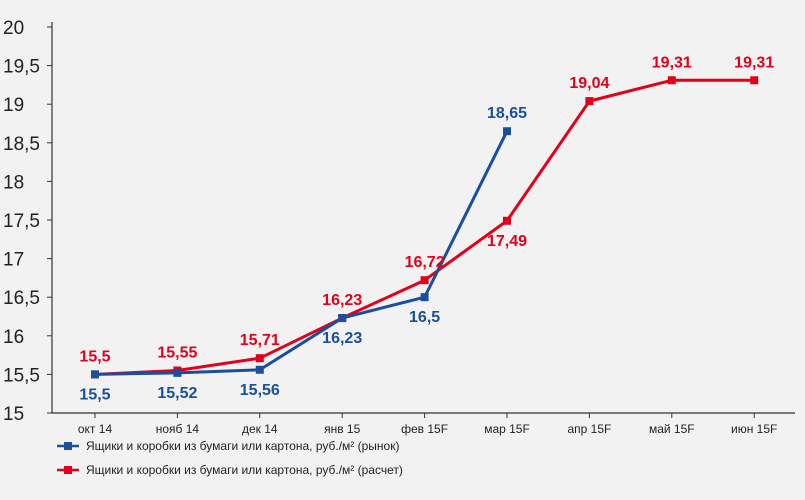  Describe the element at coordinates (260, 429) in the screenshot. I see `x-tick-label: дек 14` at that location.